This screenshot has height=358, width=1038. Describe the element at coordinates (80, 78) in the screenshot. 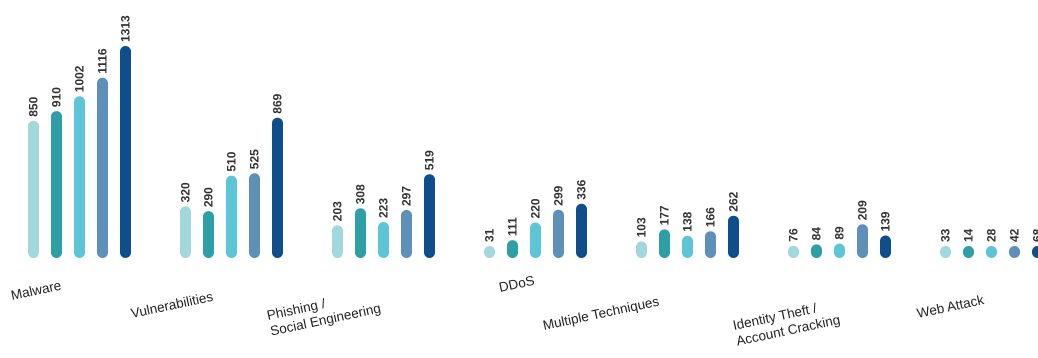

I see `data-label: 1002` at that location.